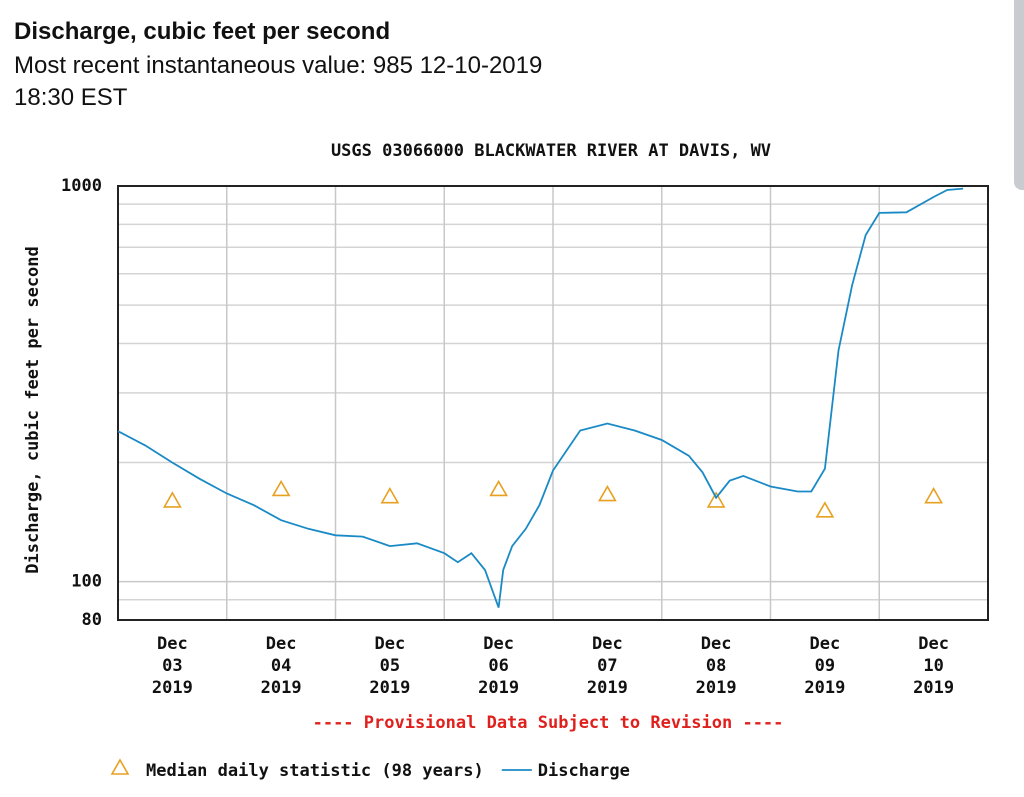  What do you see at coordinates (92, 620) in the screenshot?
I see `y-tick-label: 80` at bounding box center [92, 620].